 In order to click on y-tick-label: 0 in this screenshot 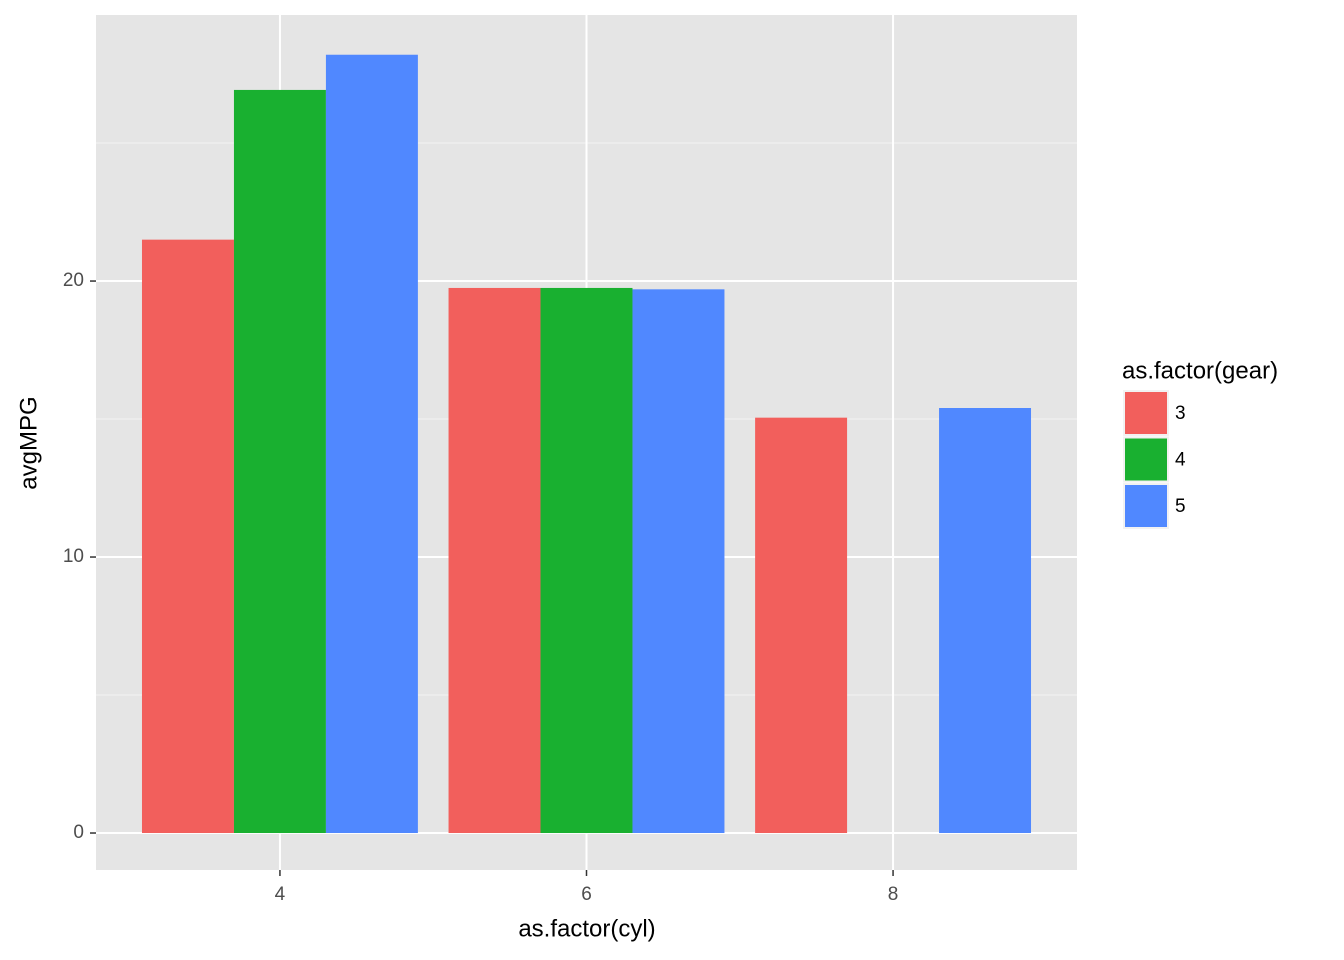, I will do `click(78, 832)`.